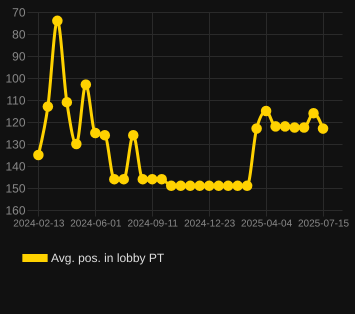 Image resolution: width=358 pixels, height=334 pixels. Describe the element at coordinates (15, 189) in the screenshot. I see `y-tick-label: 150` at that location.